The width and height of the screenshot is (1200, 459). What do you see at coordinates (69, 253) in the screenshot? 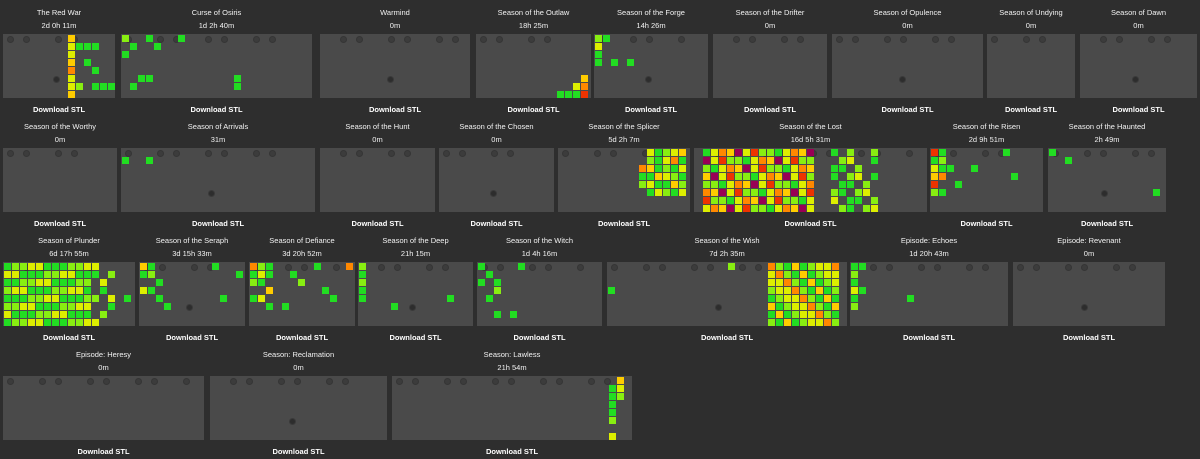
I see `season-playtime: 6d 17h 55m` at bounding box center [69, 253].